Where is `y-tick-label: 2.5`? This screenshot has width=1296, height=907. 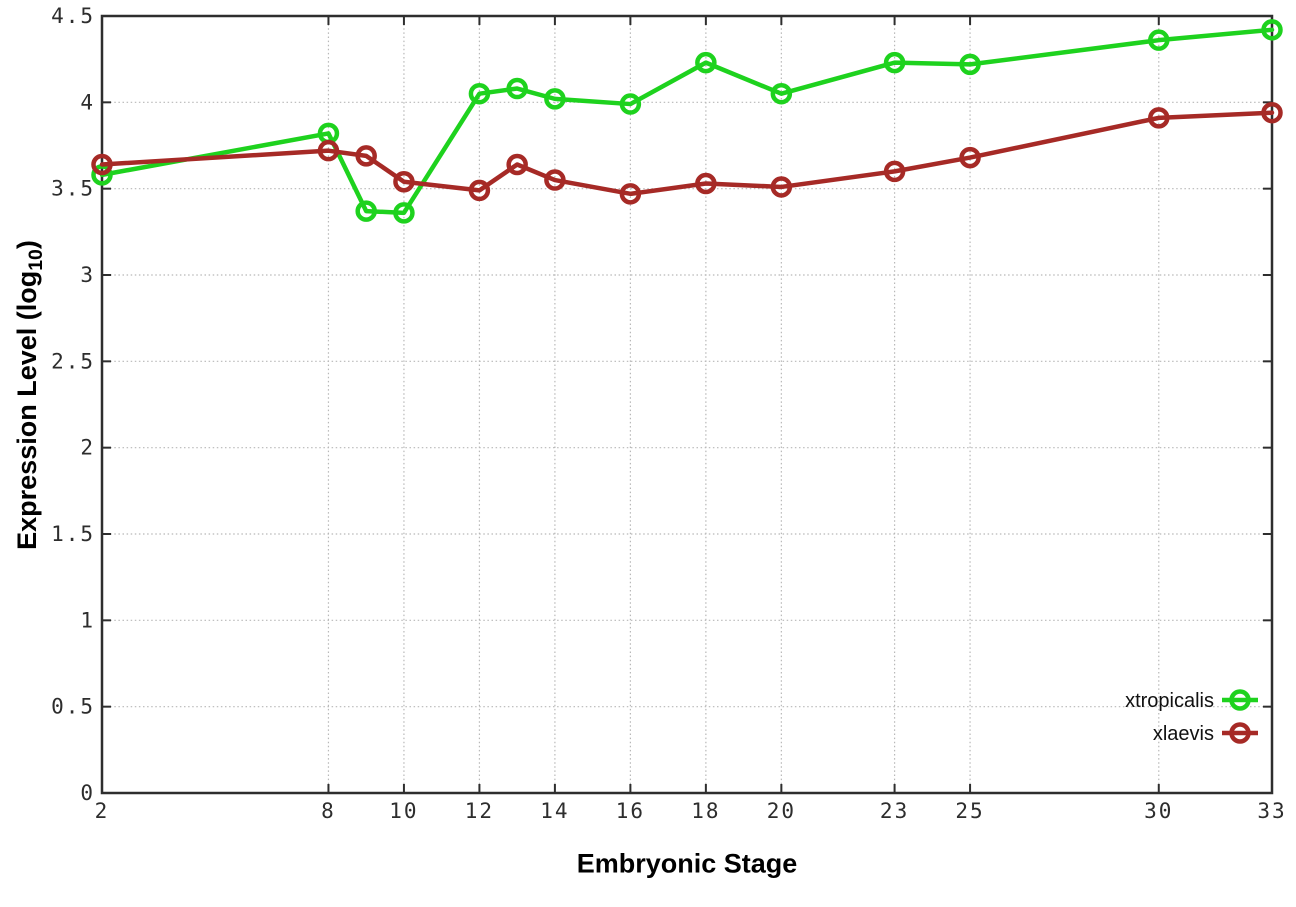 y-tick-label: 2.5 is located at coordinates (73, 361).